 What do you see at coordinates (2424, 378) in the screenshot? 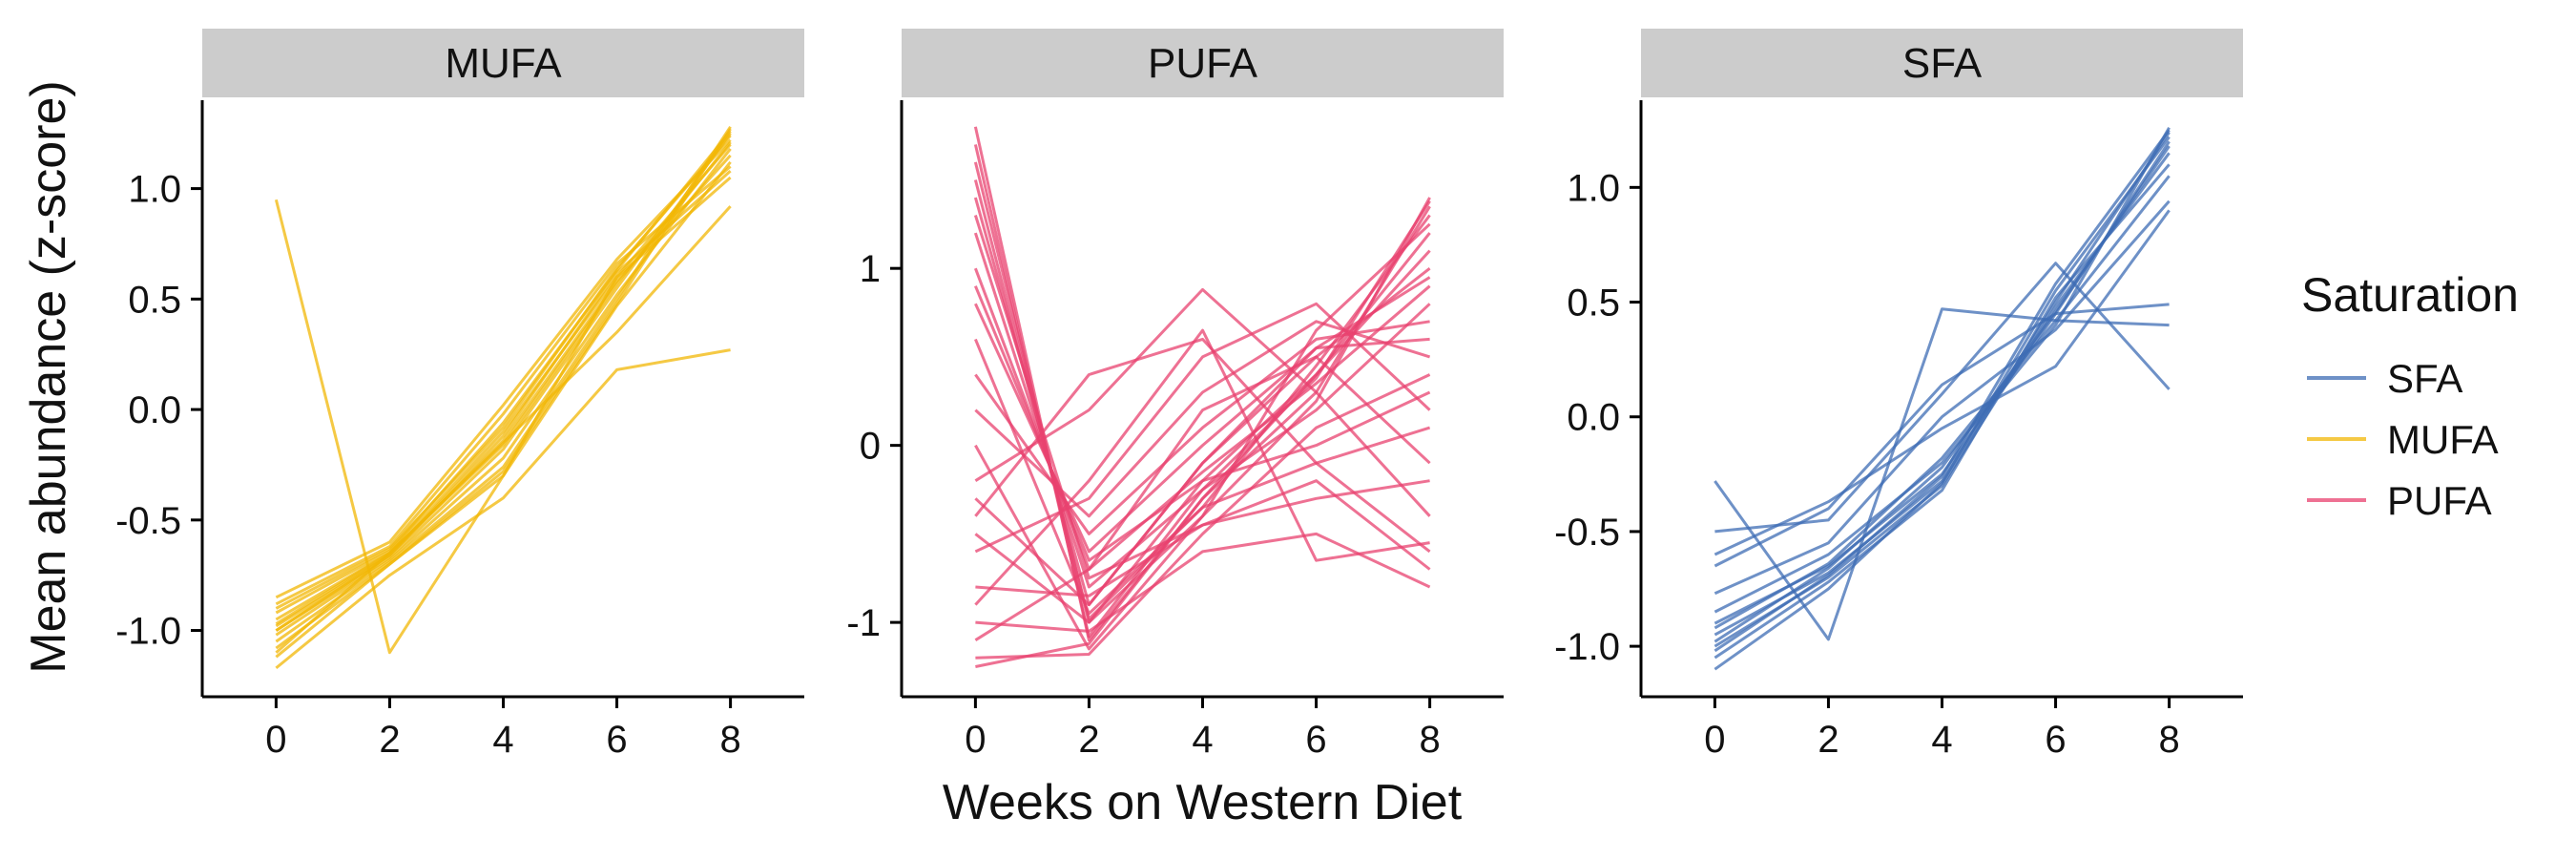
I see `legend-label: SFA` at bounding box center [2424, 378].